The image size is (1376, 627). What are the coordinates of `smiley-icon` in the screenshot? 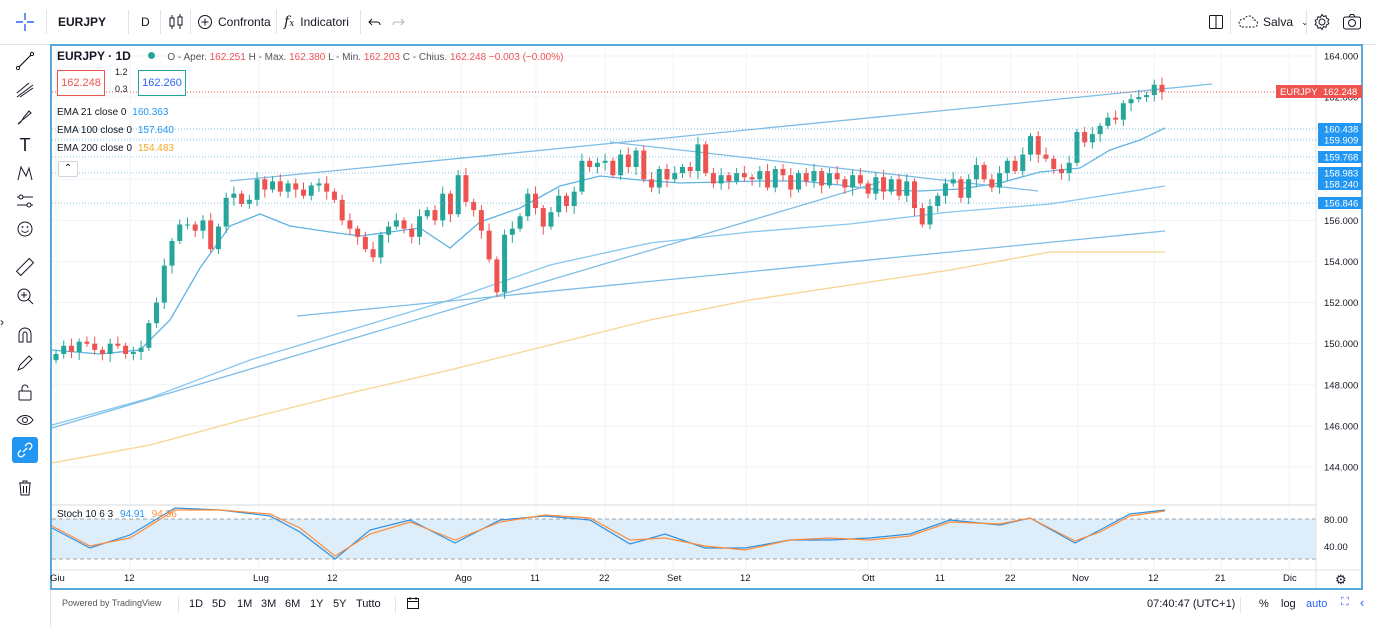 It's located at (25, 229).